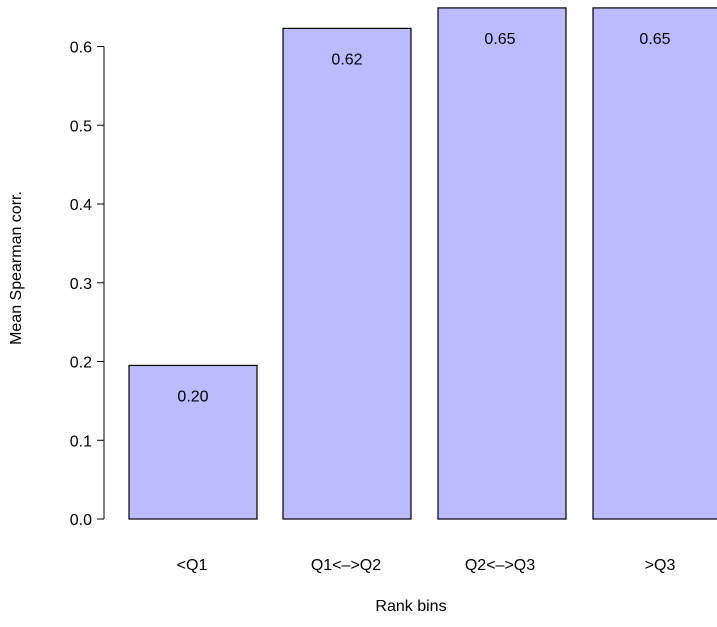  I want to click on x-axis-tick-label: >Q3, so click(660, 565).